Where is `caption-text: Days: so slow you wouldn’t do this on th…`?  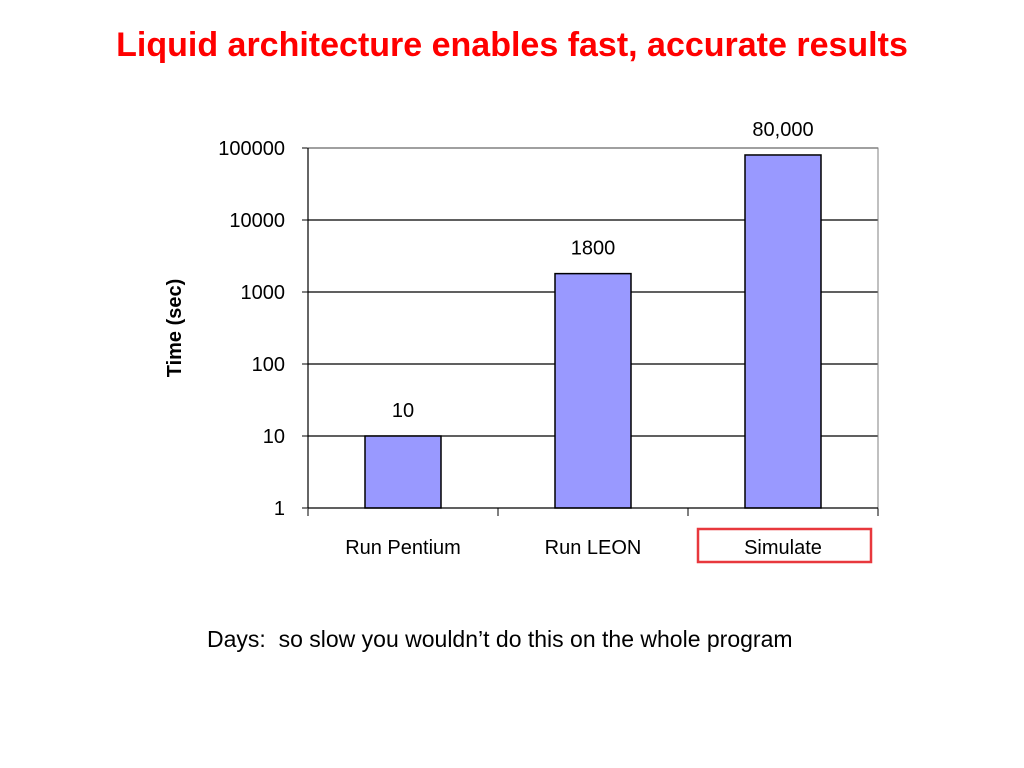
caption-text: Days: so slow you wouldn’t do this on th… is located at coordinates (500, 639).